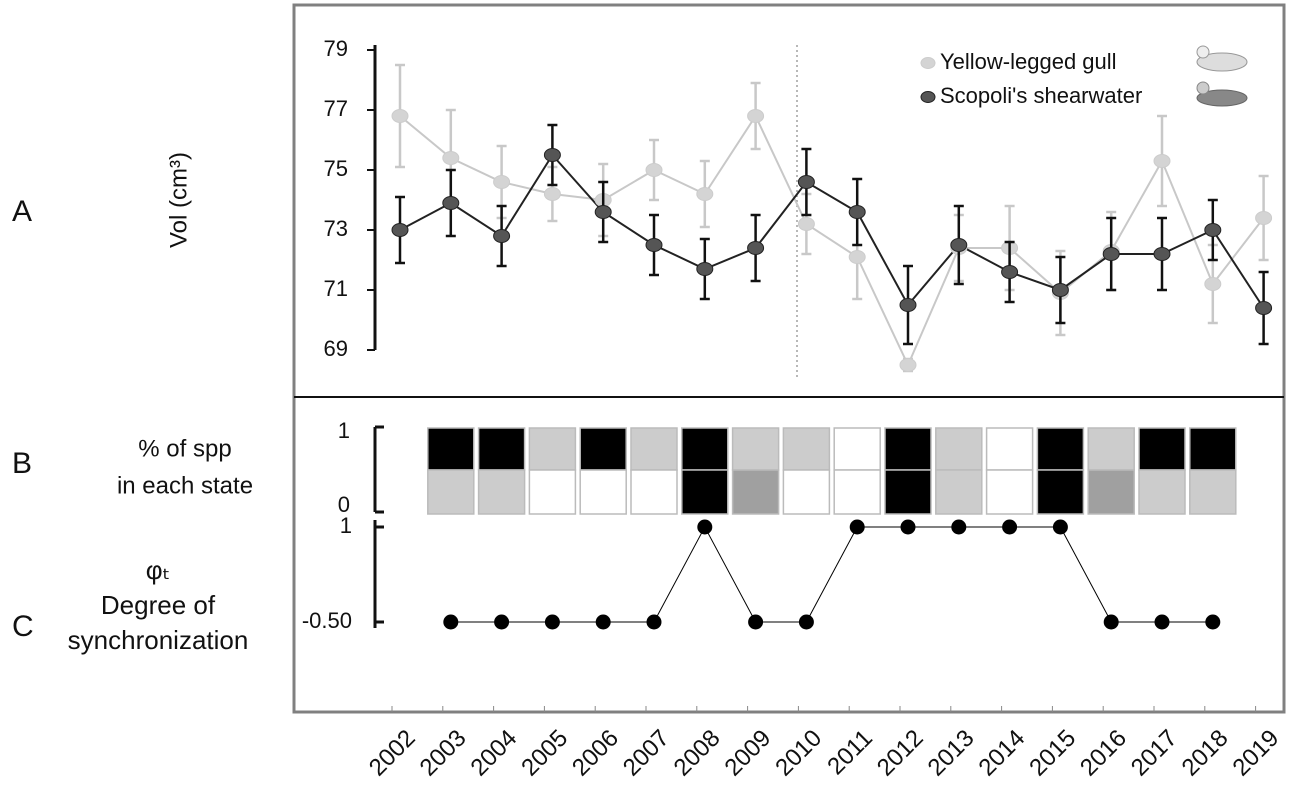 The image size is (1290, 808). What do you see at coordinates (327, 620) in the screenshot?
I see `y-tick-label: -0.50` at bounding box center [327, 620].